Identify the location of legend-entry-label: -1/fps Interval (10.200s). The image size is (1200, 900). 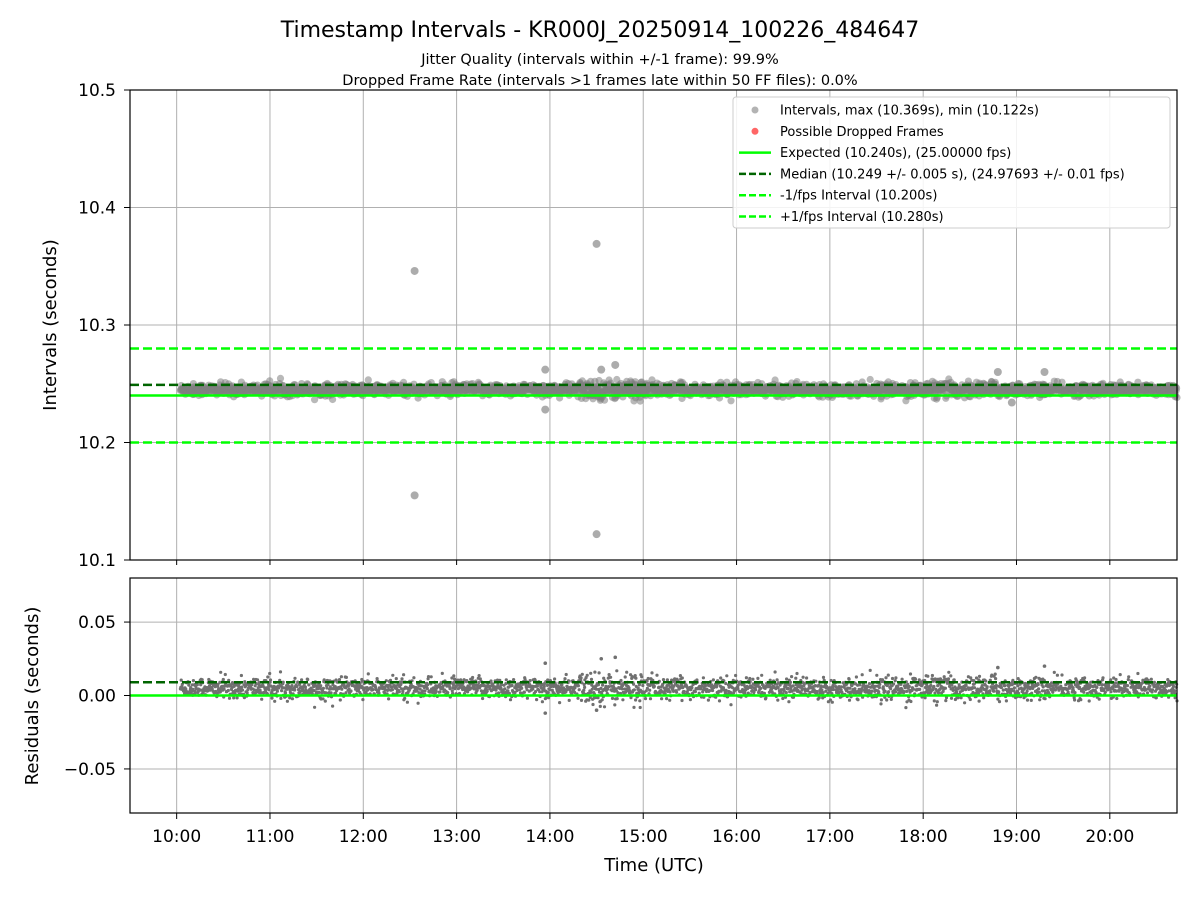
(858, 196).